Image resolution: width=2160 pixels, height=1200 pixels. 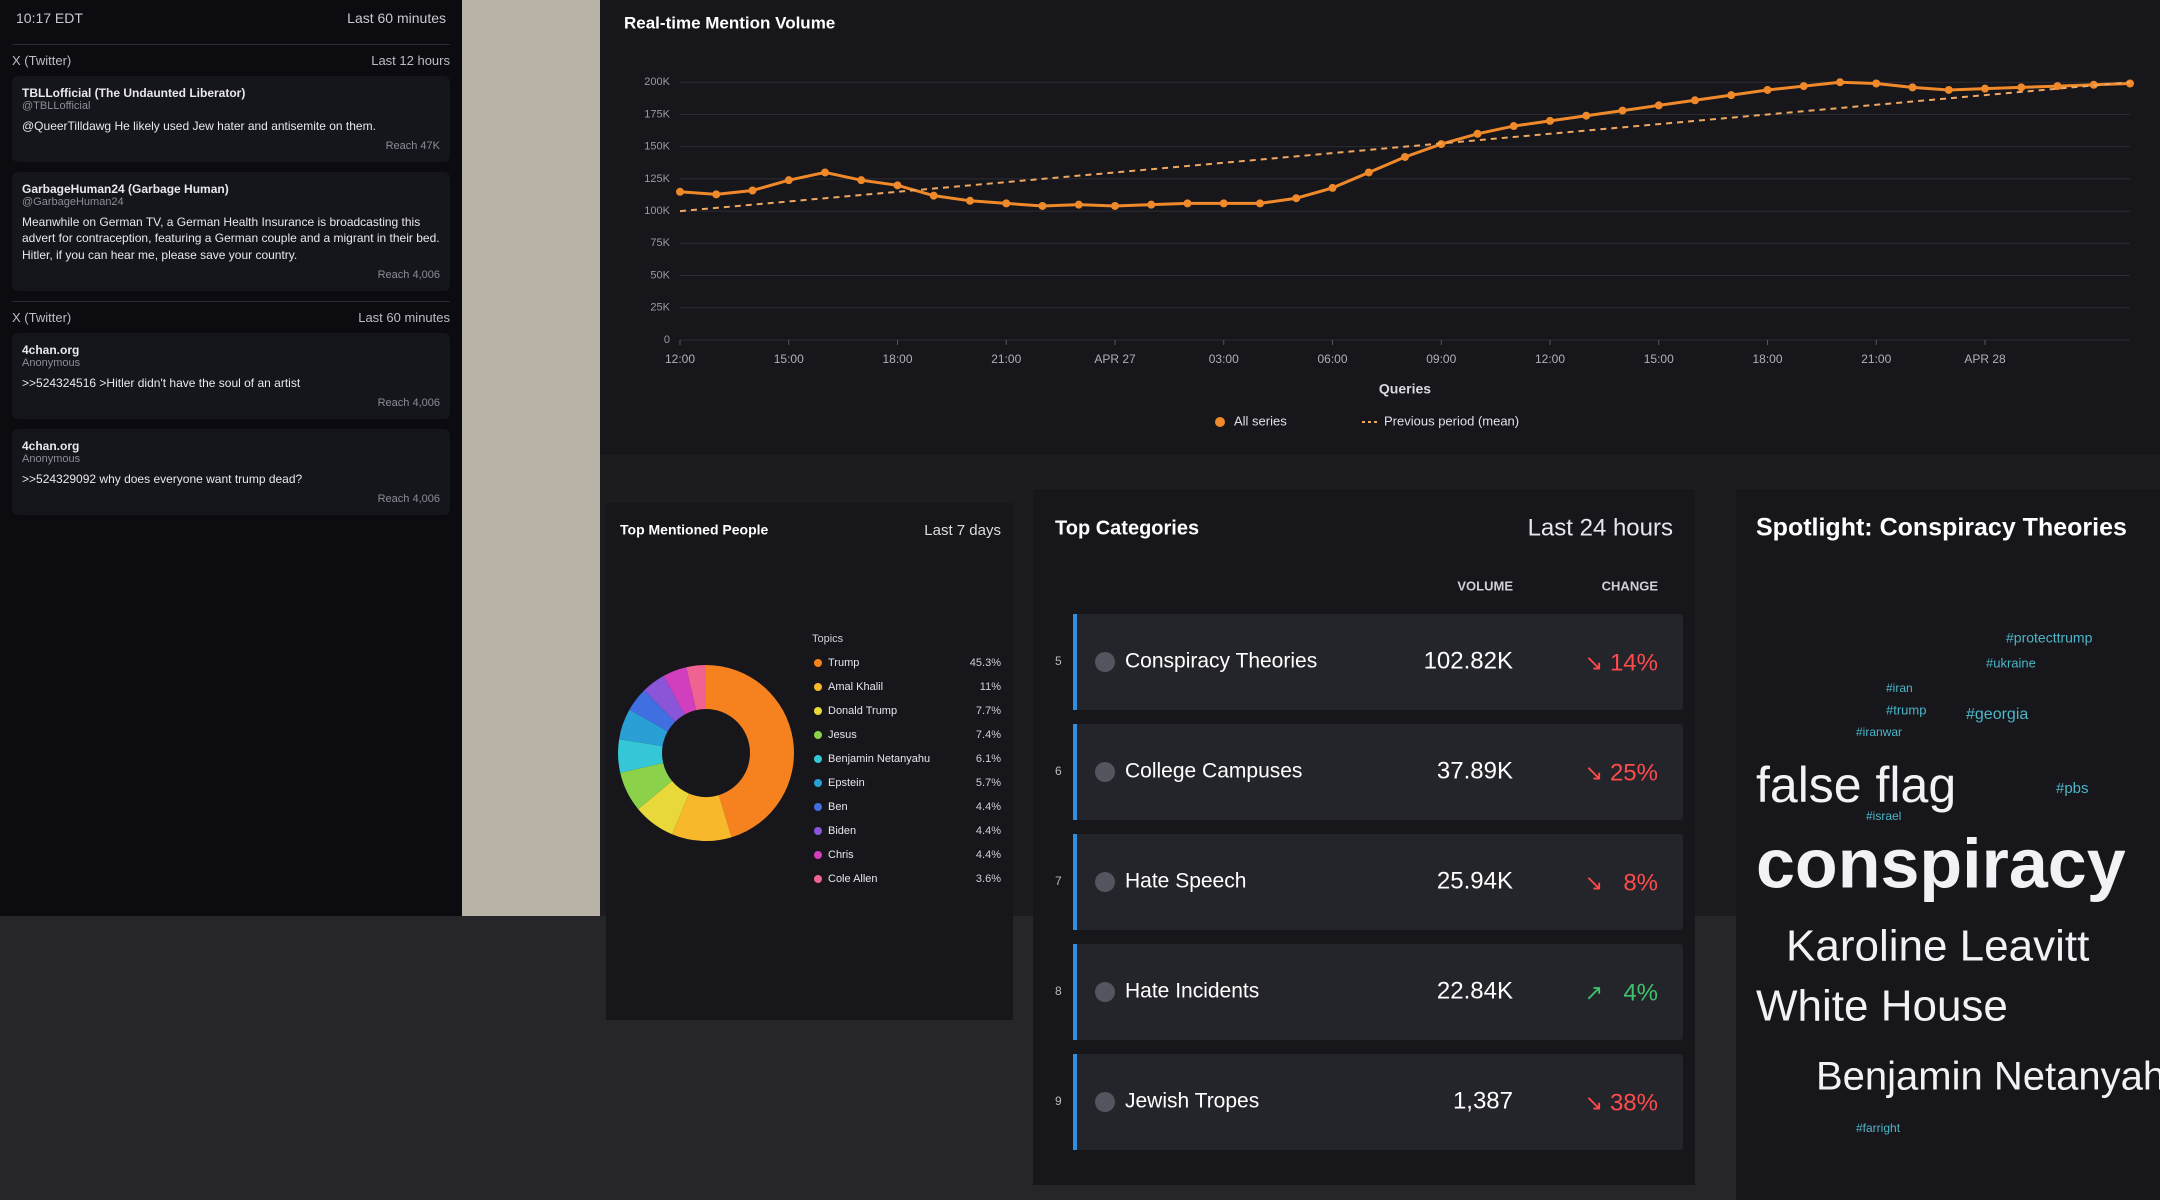 I want to click on x-tick-label: 18:00, so click(x=897, y=359).